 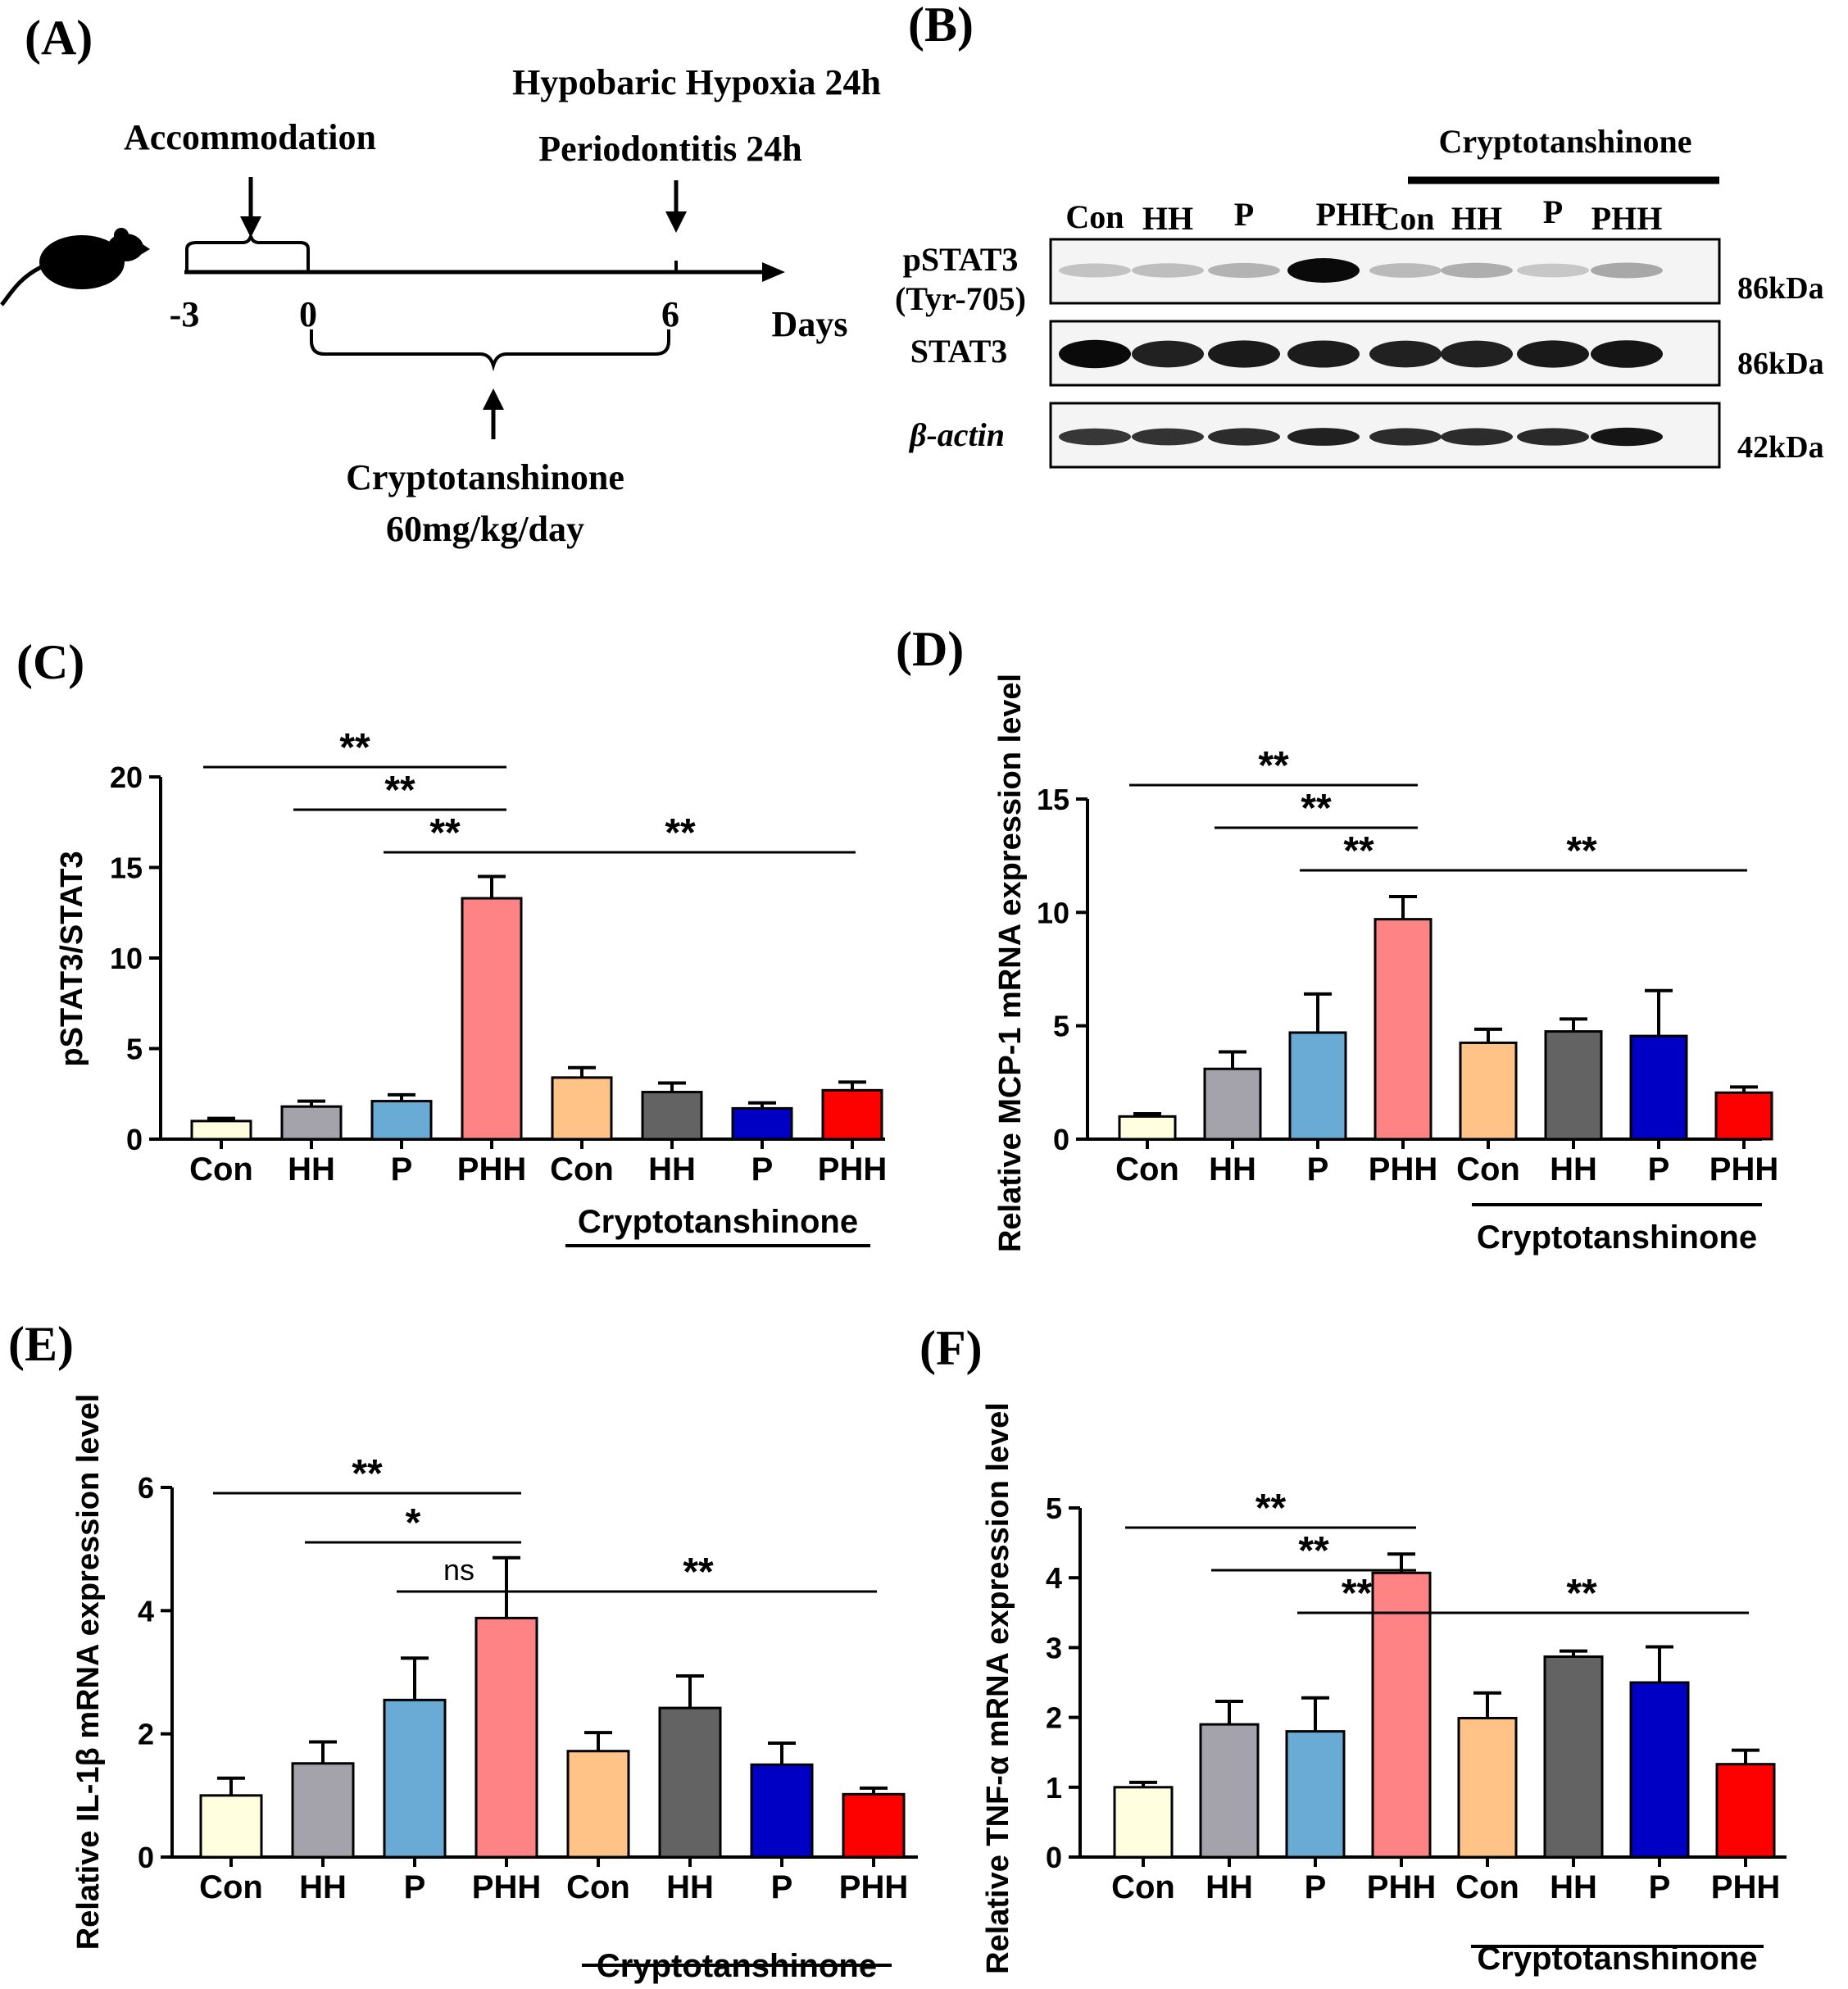 I want to click on panel-label-d: (D), so click(x=930, y=649).